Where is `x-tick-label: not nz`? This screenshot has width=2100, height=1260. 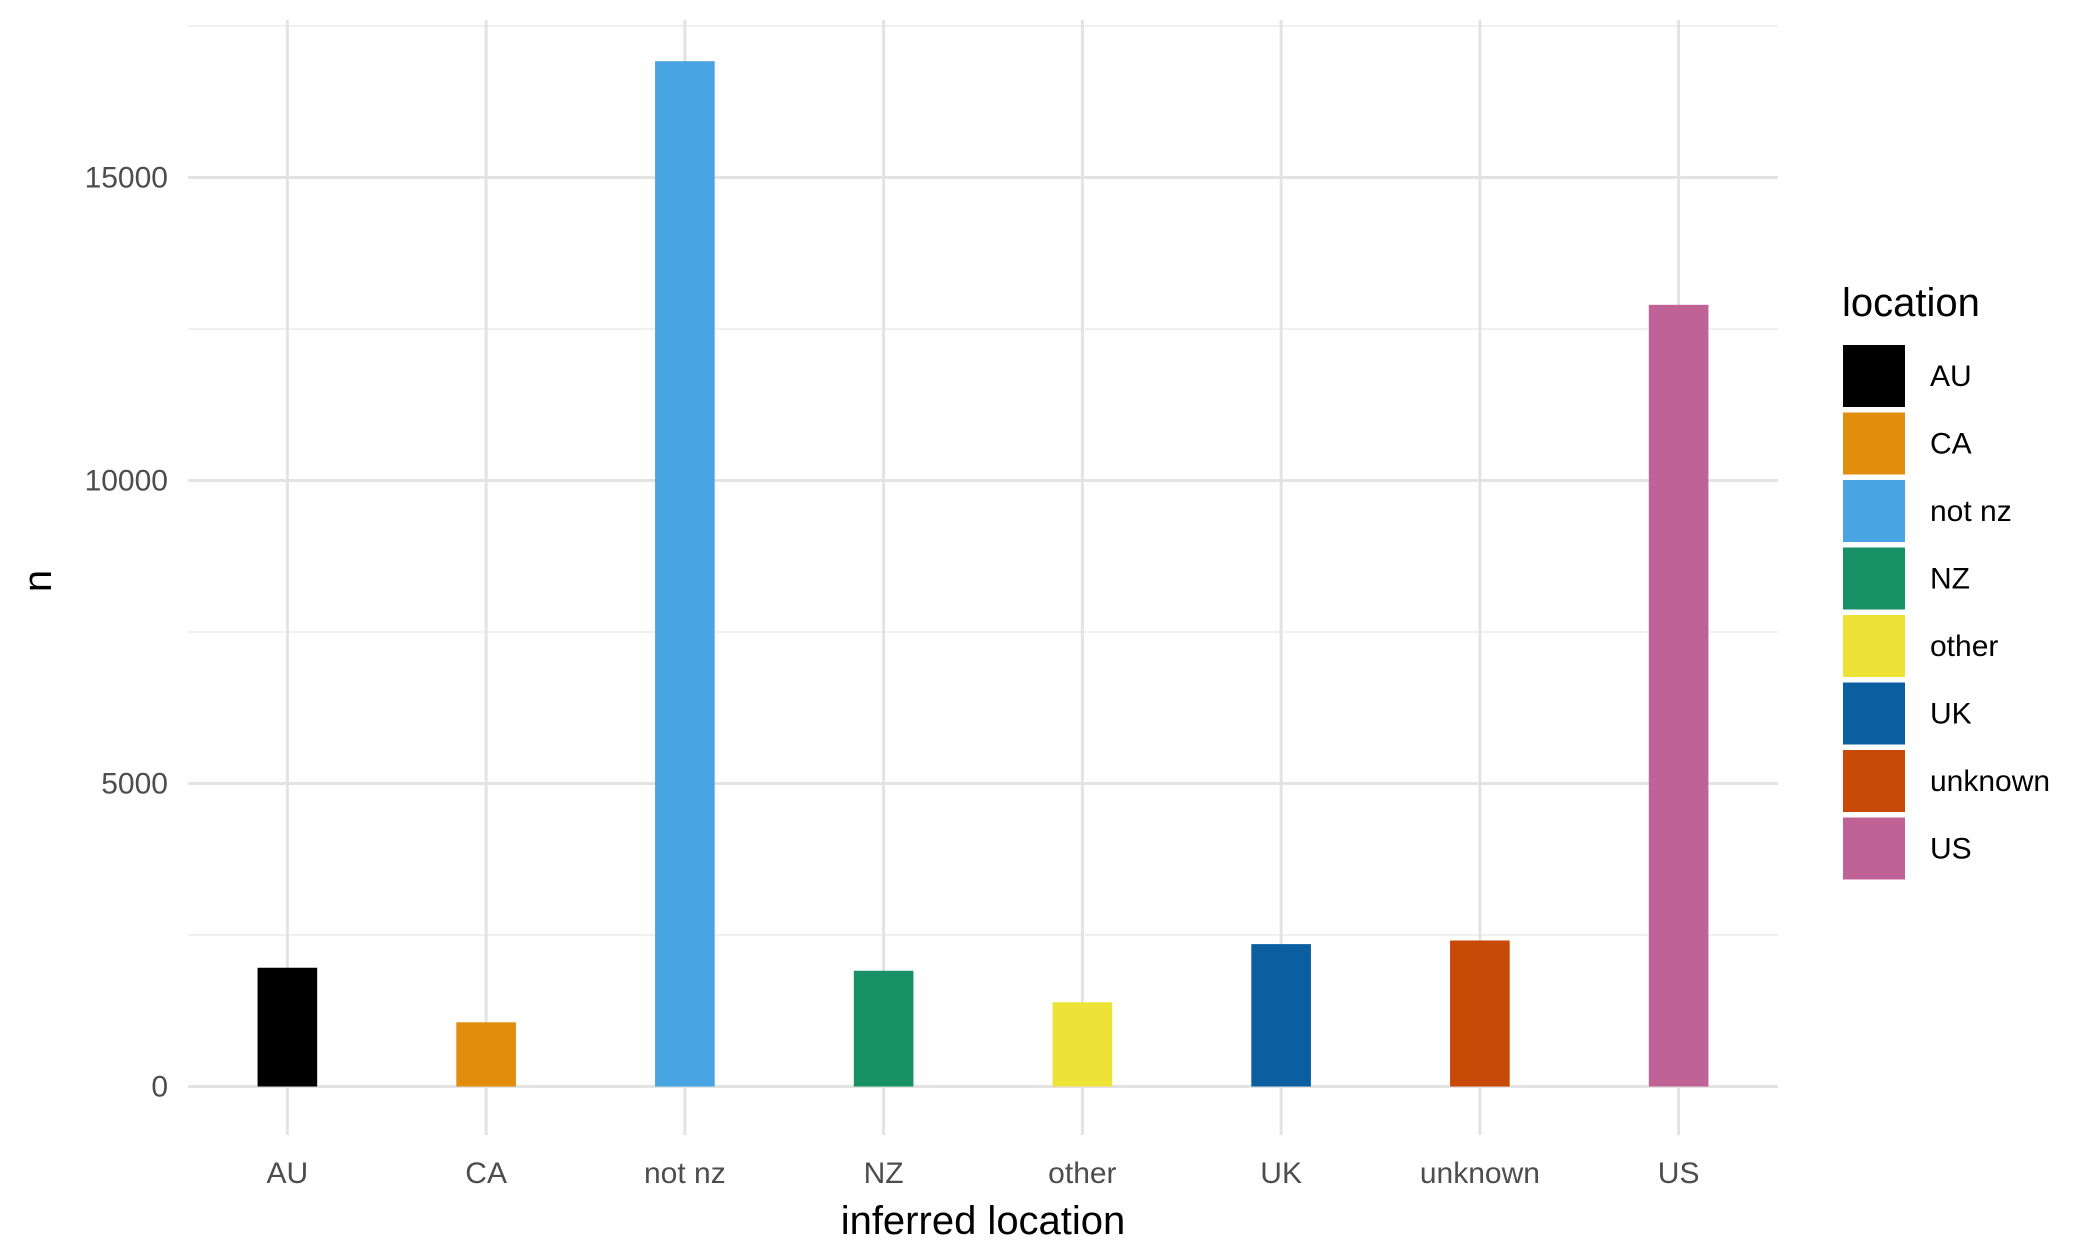
x-tick-label: not nz is located at coordinates (685, 1173).